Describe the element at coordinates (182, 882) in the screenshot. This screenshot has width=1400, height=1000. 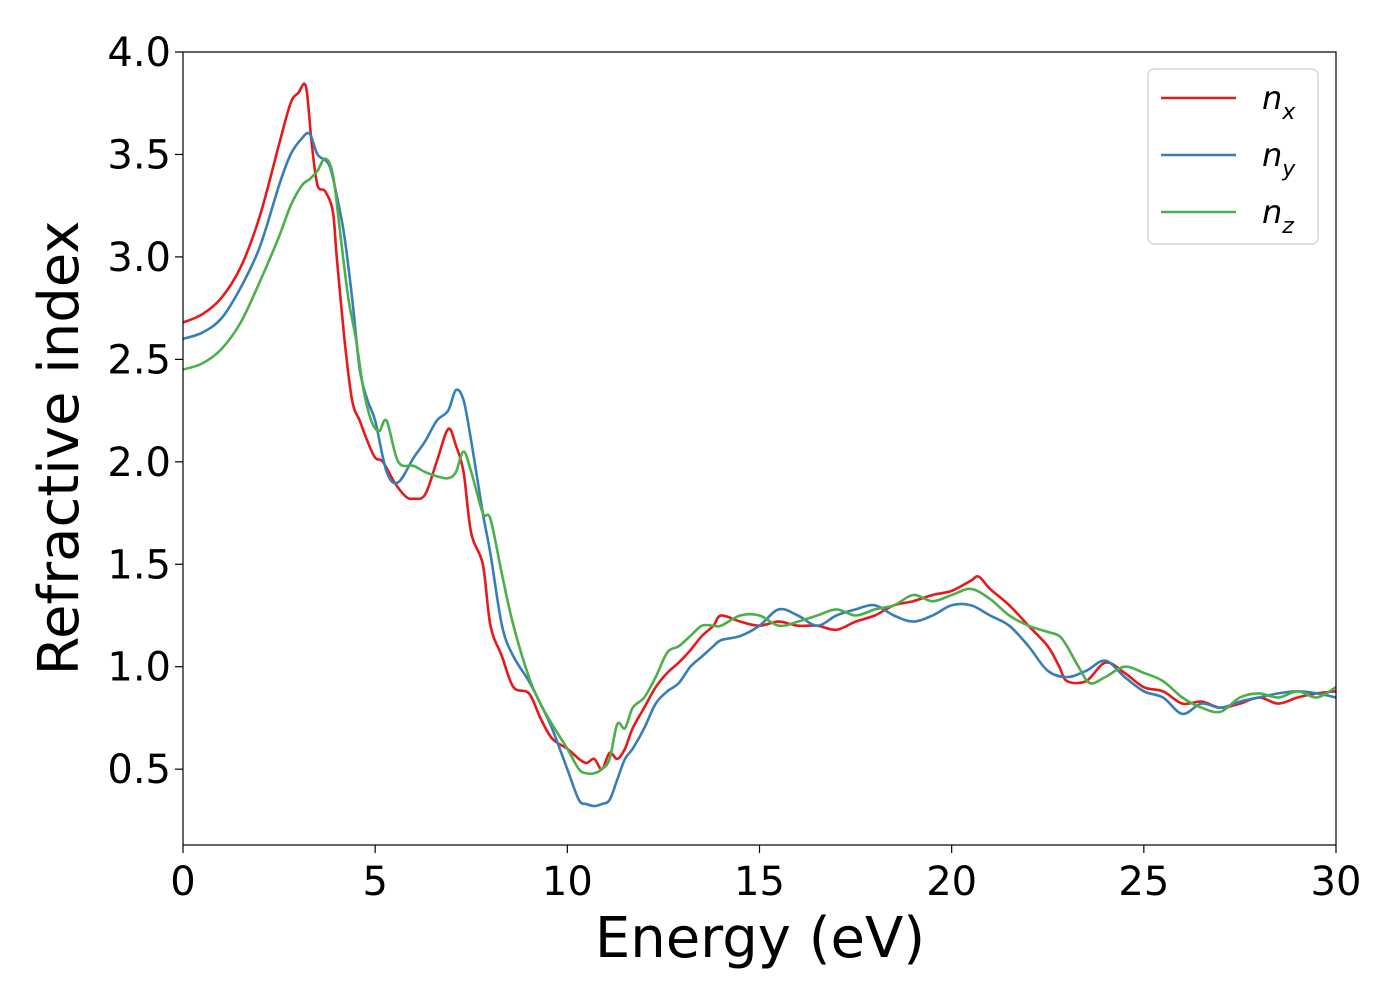
I see `x-tick-label: 0` at that location.